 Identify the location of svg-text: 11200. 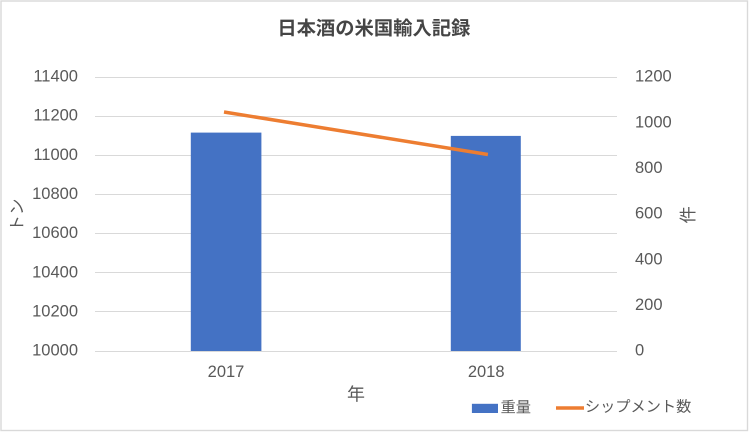
(55, 116).